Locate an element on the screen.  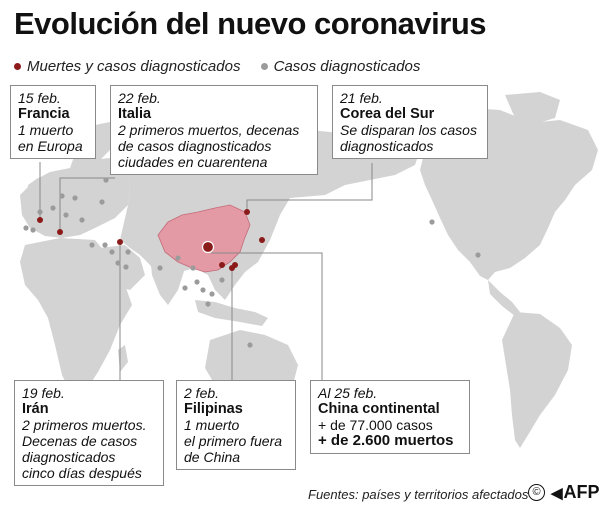
marker-filipinas is located at coordinates (232, 268).